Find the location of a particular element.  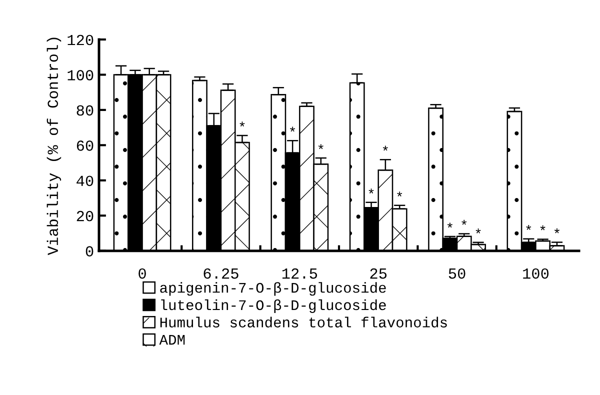

x-tick-label: 50 is located at coordinates (457, 273).